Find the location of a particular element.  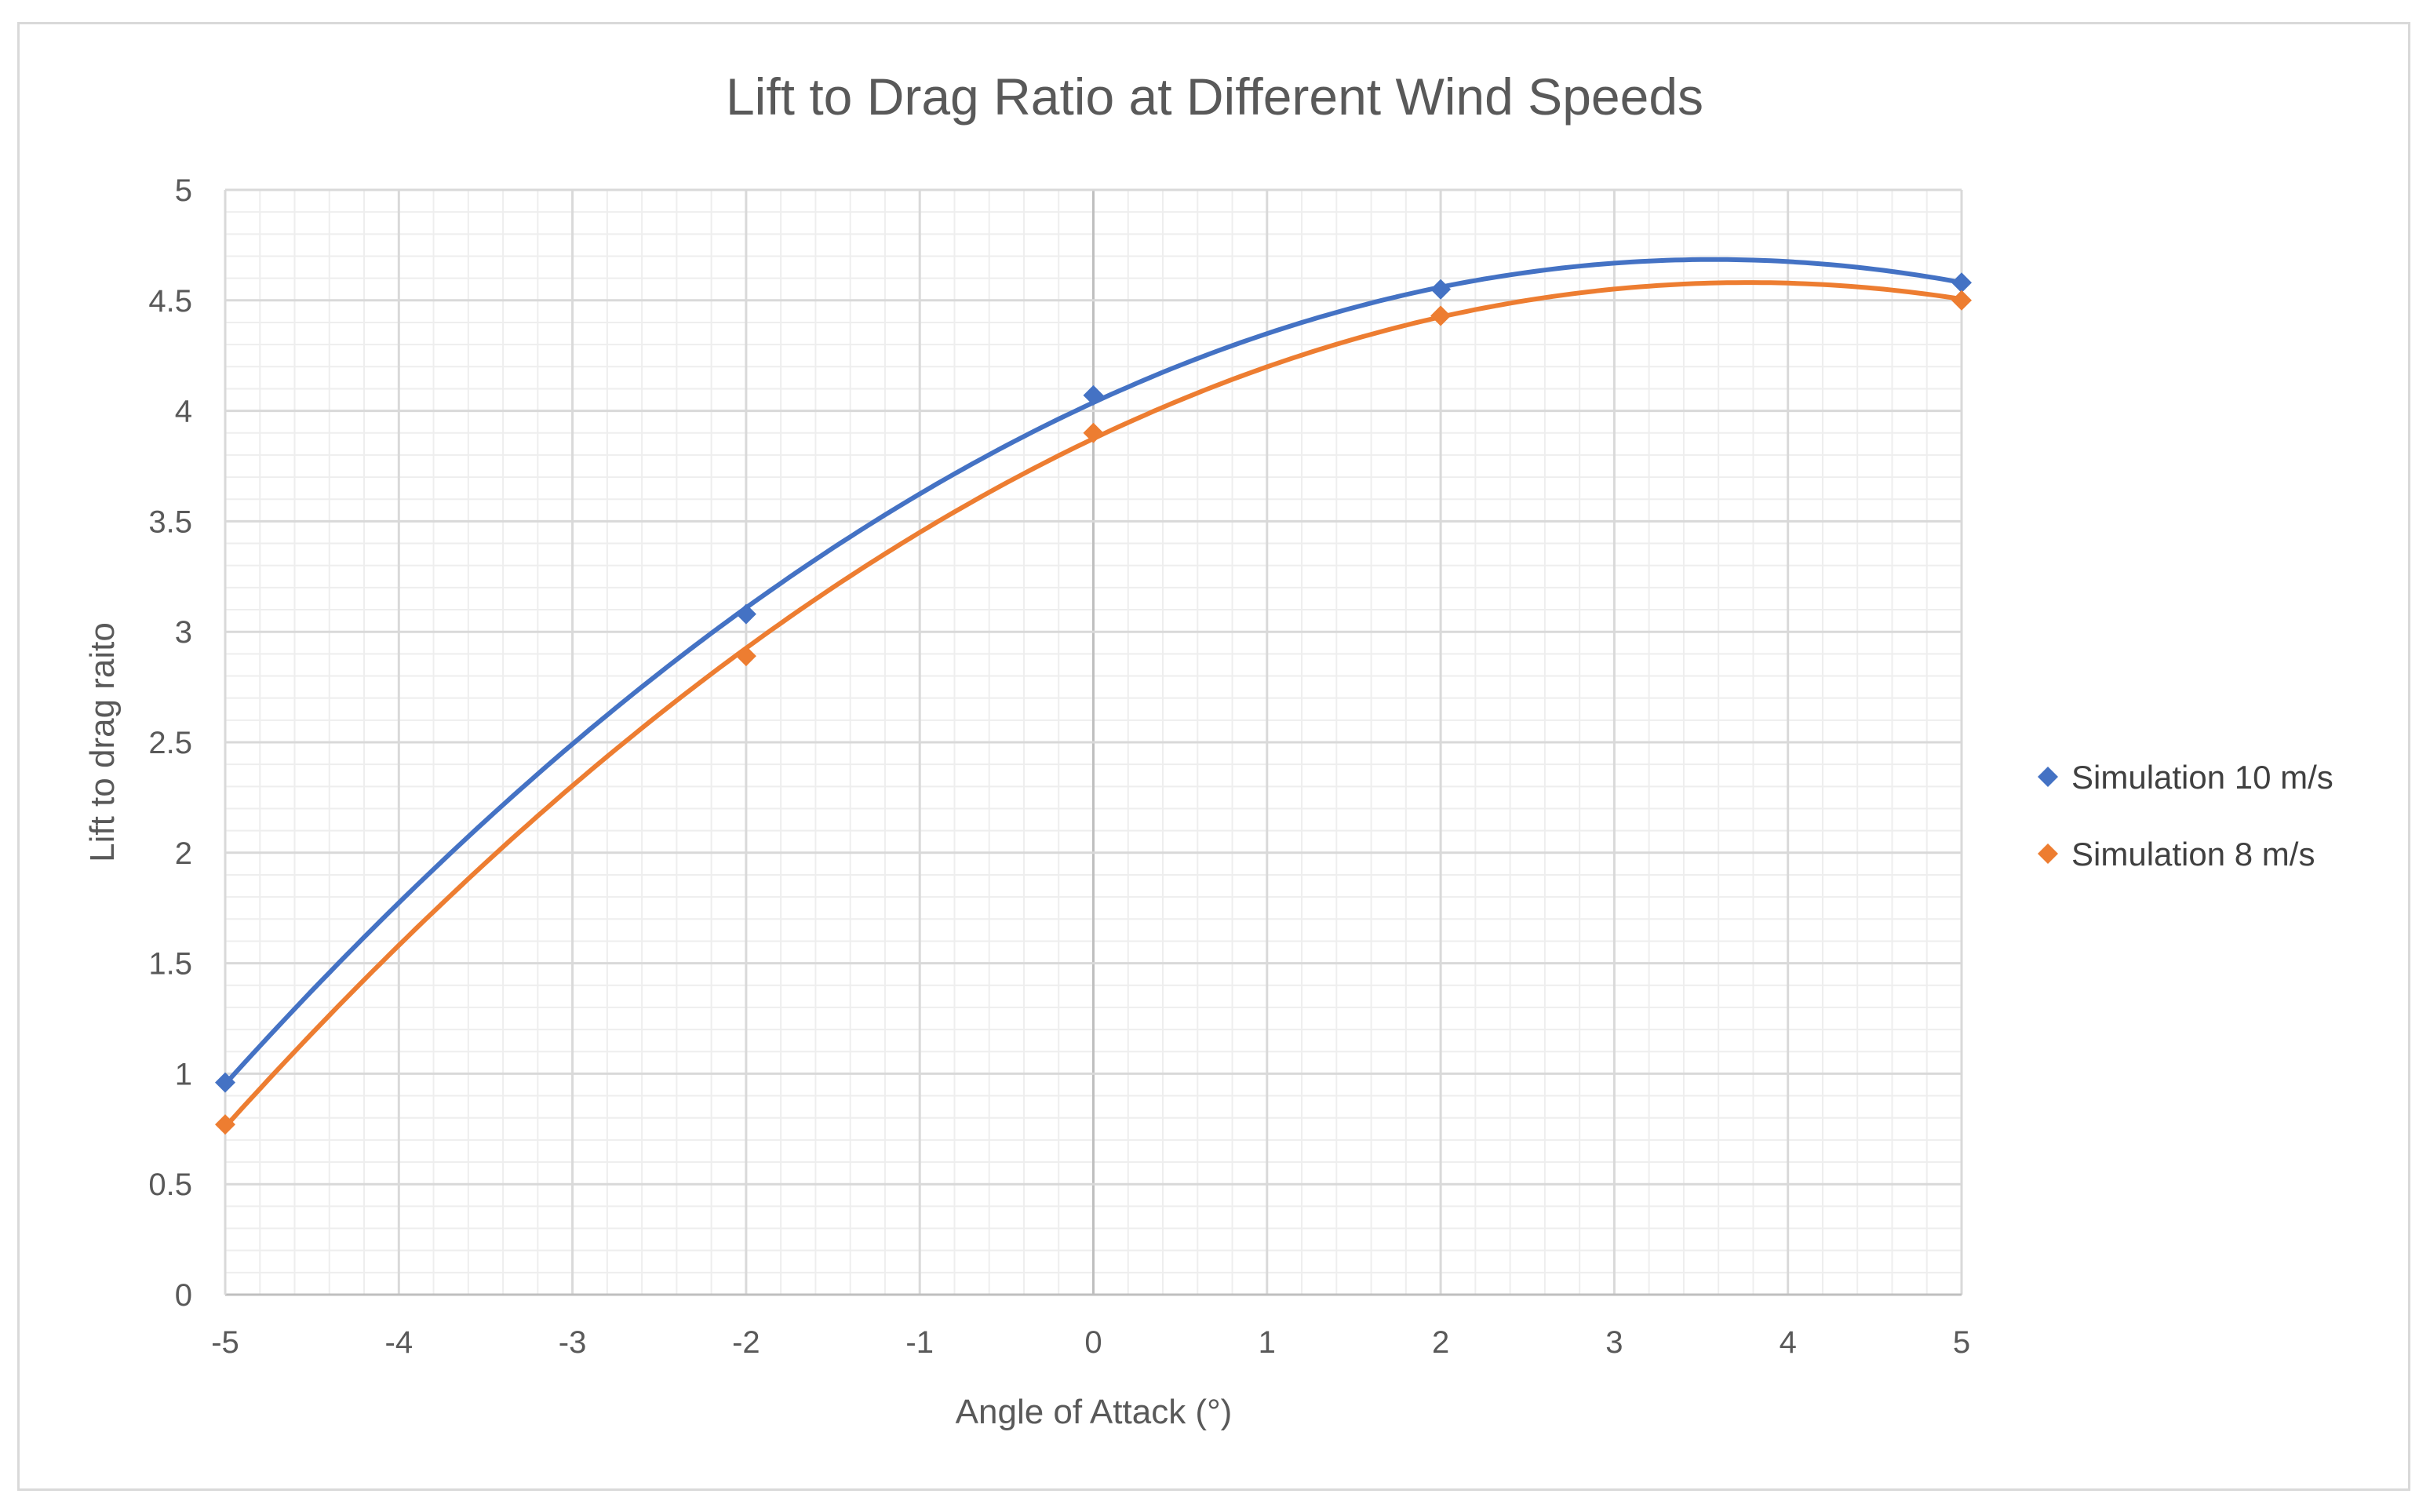

x-tick-label: 1 is located at coordinates (1267, 1343).